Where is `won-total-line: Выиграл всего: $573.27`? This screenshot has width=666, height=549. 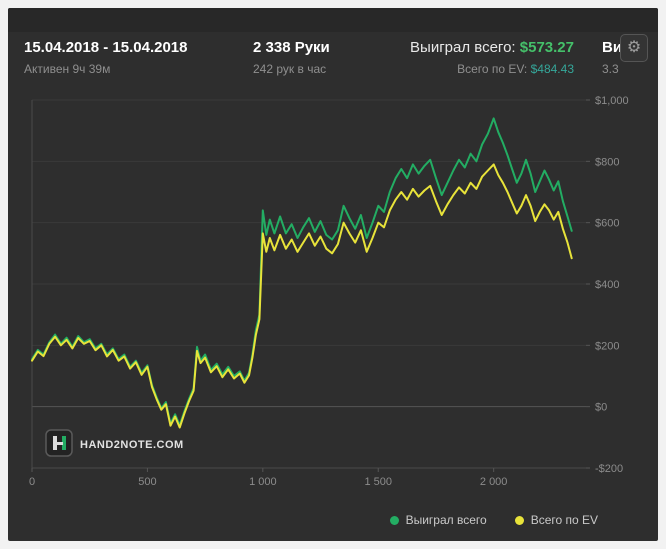 won-total-line: Выиграл всего: $573.27 is located at coordinates (492, 47).